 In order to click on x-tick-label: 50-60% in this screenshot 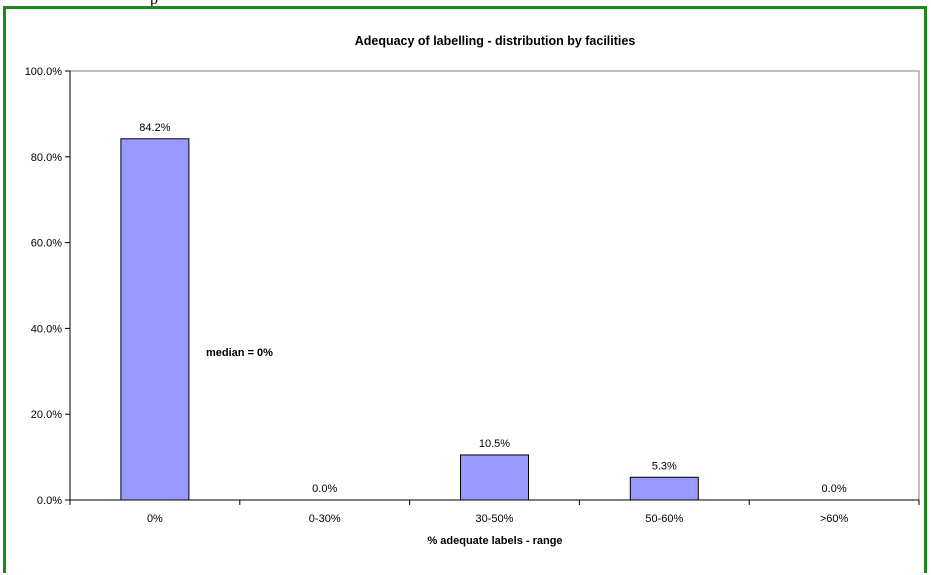, I will do `click(664, 519)`.